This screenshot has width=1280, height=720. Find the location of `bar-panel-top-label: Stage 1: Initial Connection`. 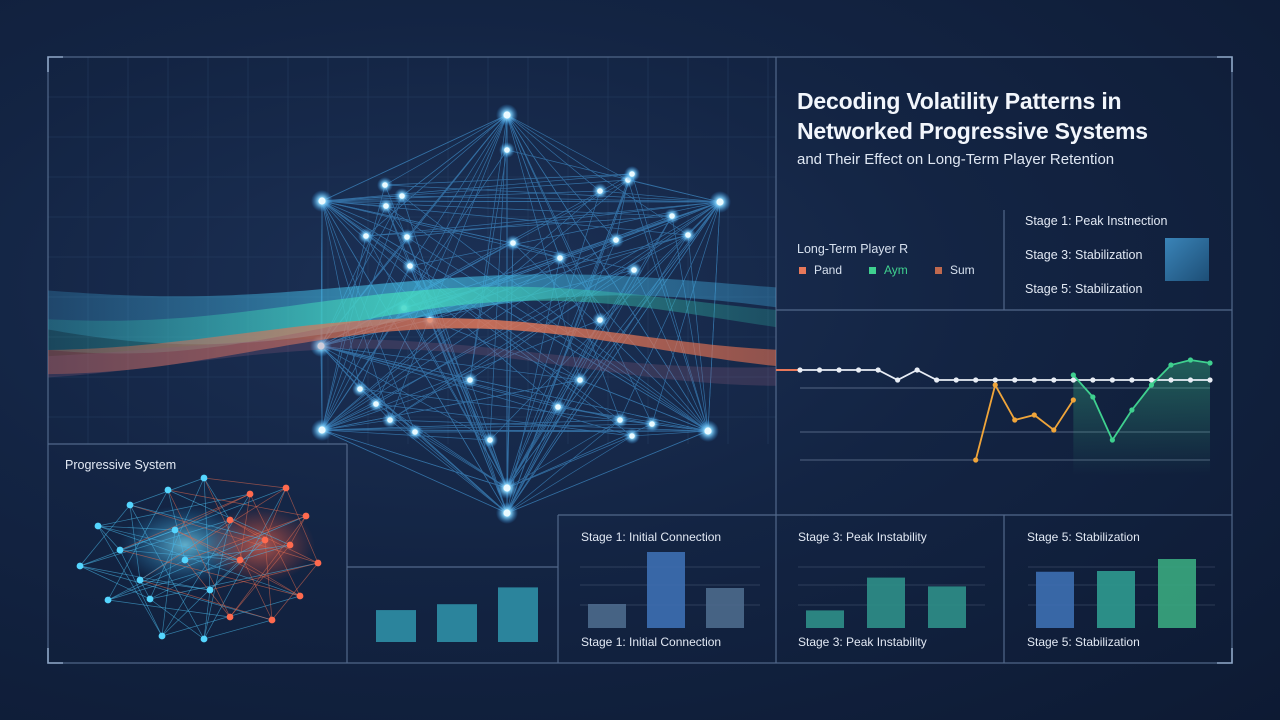

bar-panel-top-label: Stage 1: Initial Connection is located at coordinates (651, 537).